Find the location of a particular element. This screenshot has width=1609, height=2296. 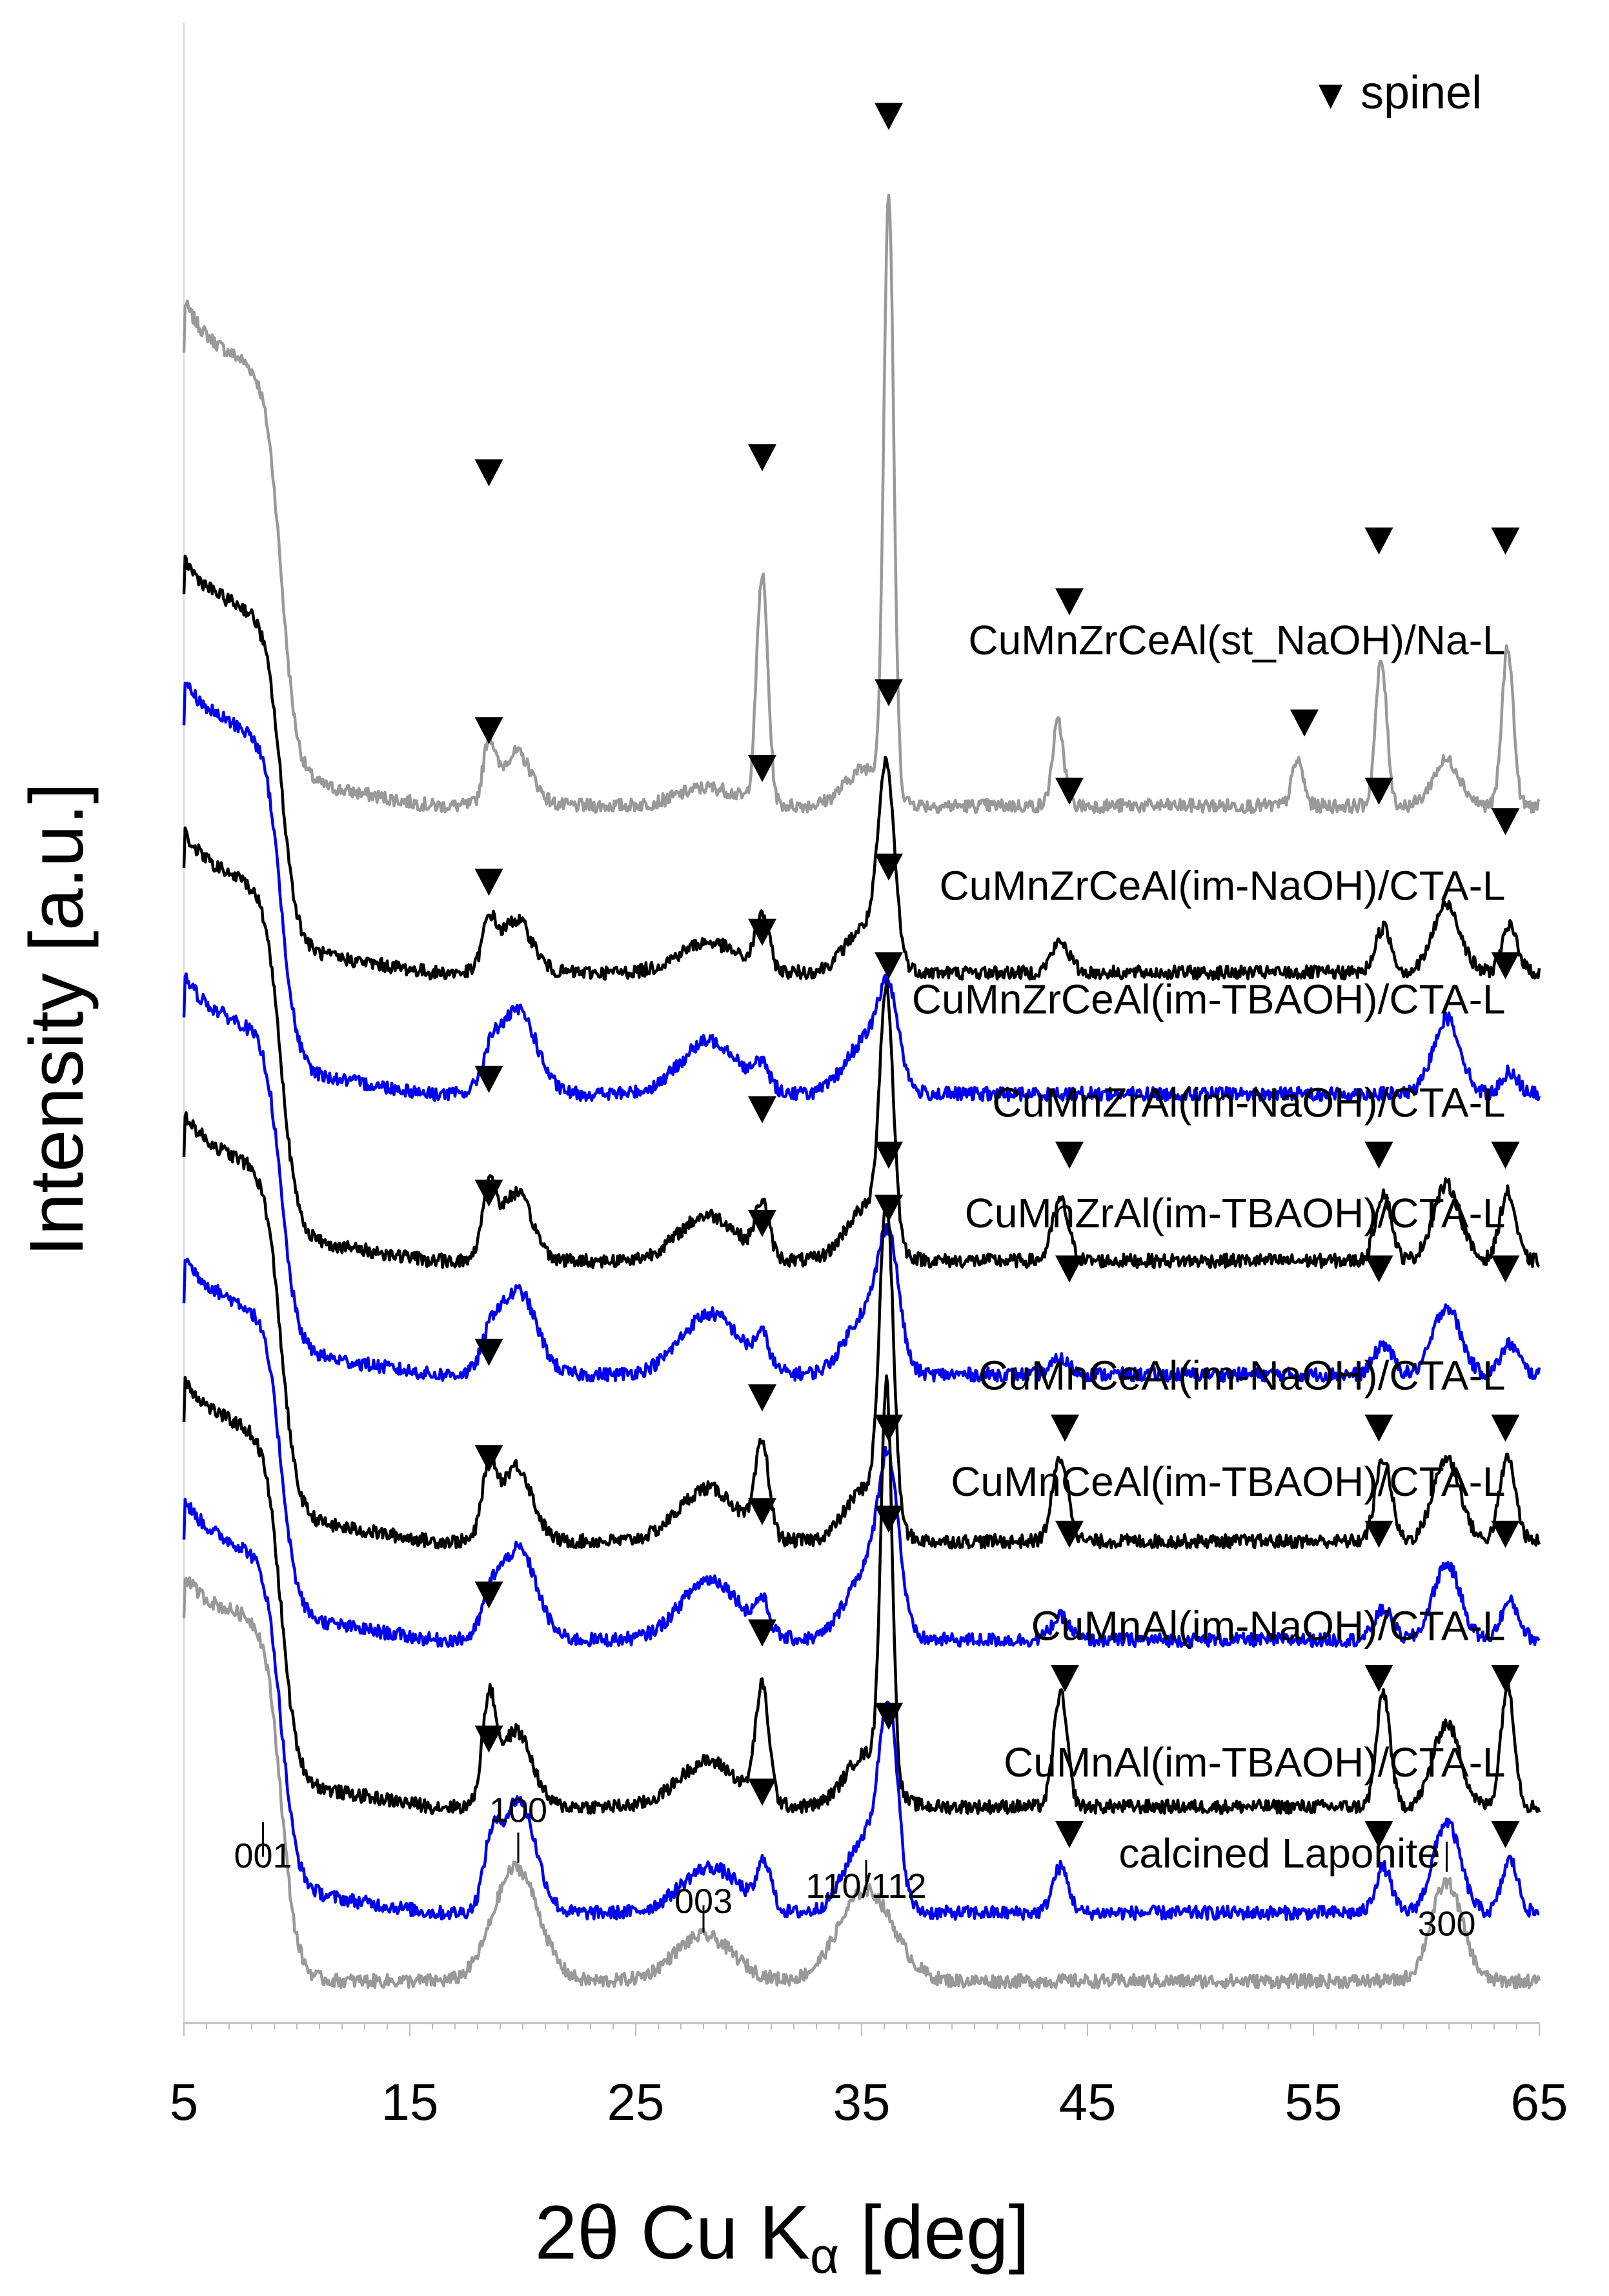

annotation-label: 110/112 is located at coordinates (865, 1887).